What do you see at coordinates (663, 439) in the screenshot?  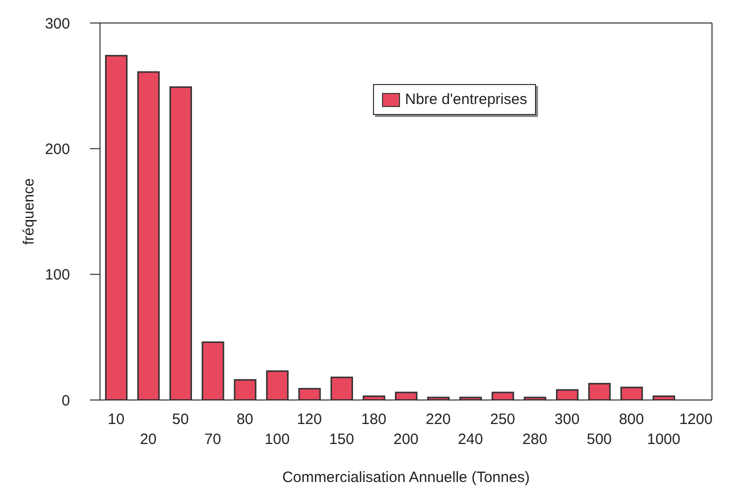 I see `x-tick-label: 1000` at bounding box center [663, 439].